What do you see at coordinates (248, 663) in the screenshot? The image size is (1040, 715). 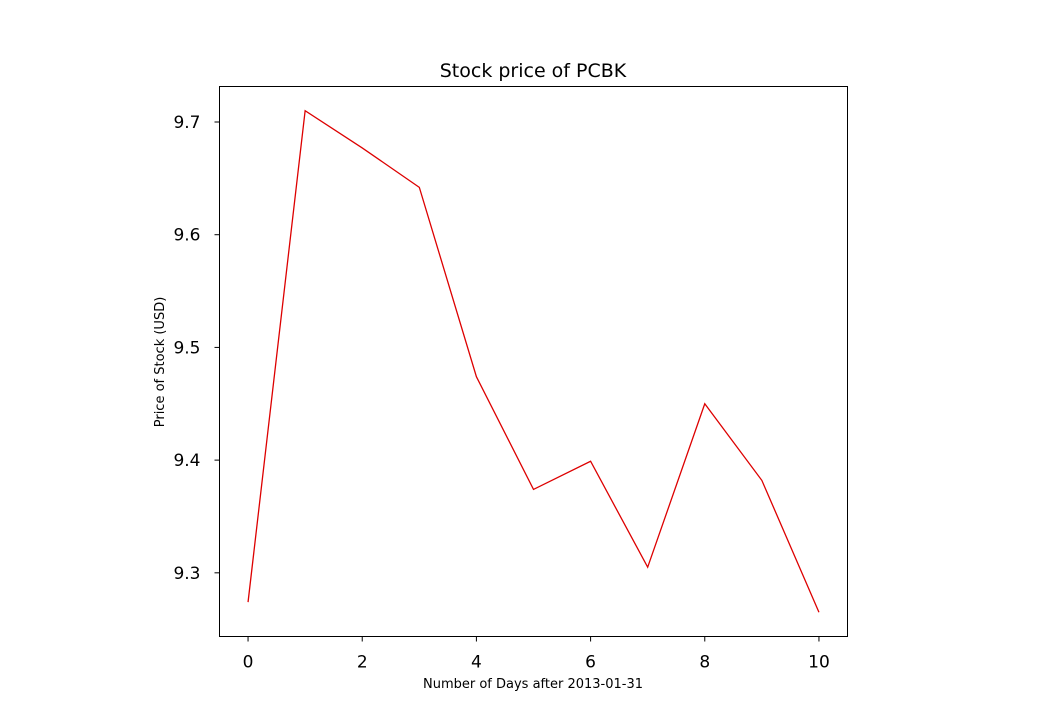 I see `x-tick-label: 0` at bounding box center [248, 663].